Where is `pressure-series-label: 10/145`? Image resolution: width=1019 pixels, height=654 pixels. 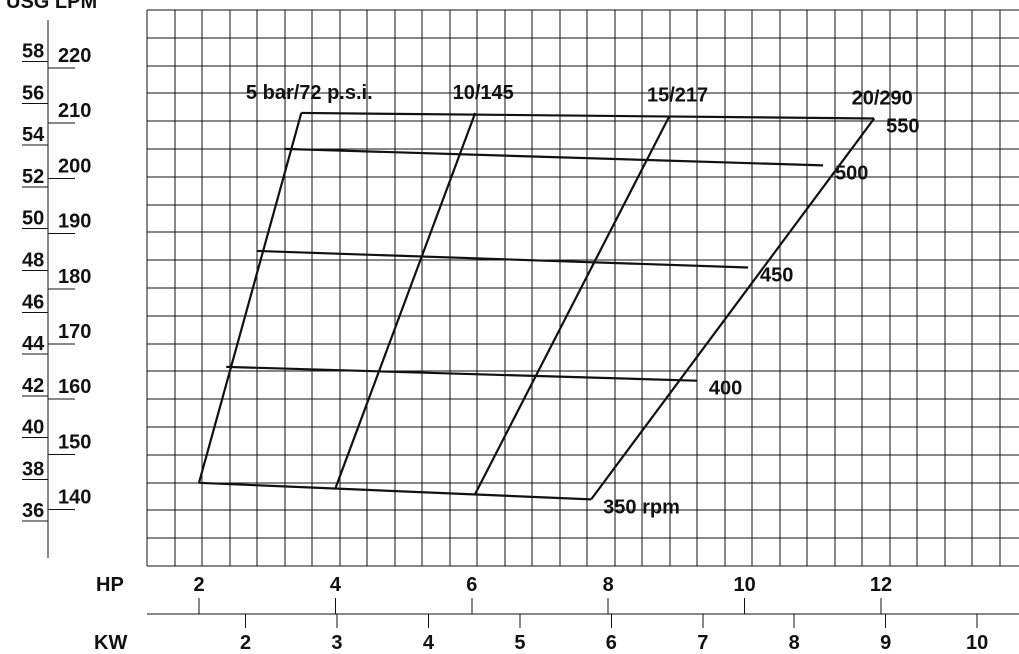
pressure-series-label: 10/145 is located at coordinates (483, 93).